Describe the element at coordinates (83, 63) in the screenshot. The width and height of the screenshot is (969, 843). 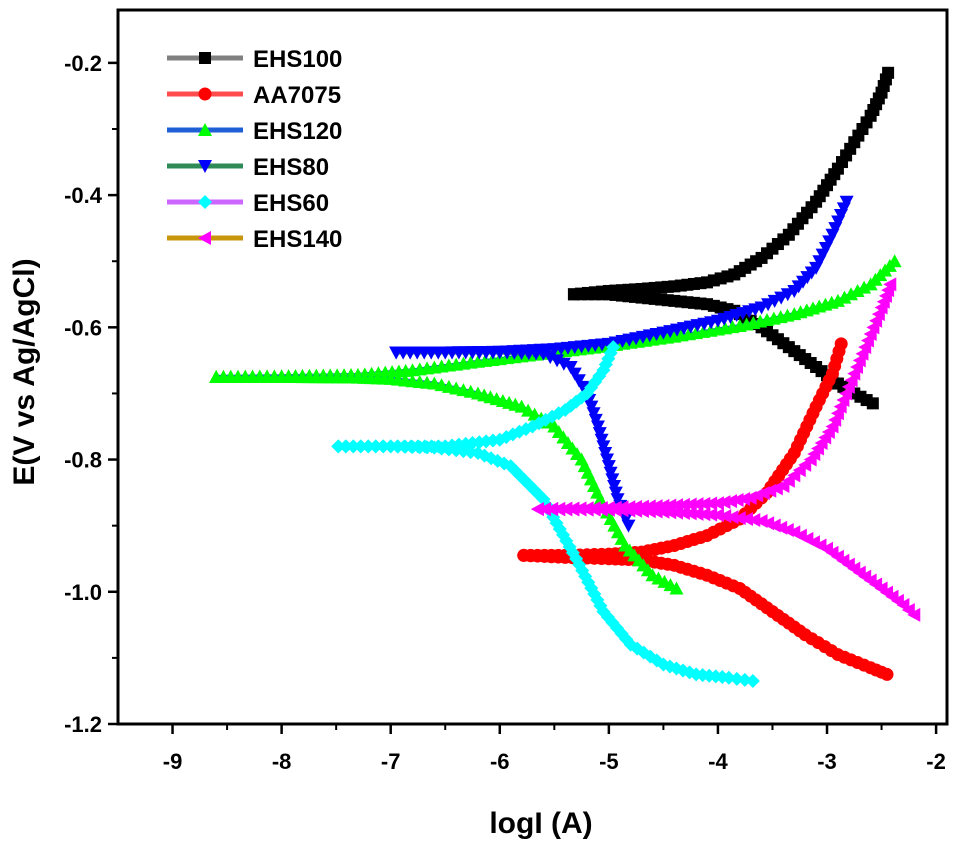
I see `y-tick-label: -0.2` at that location.